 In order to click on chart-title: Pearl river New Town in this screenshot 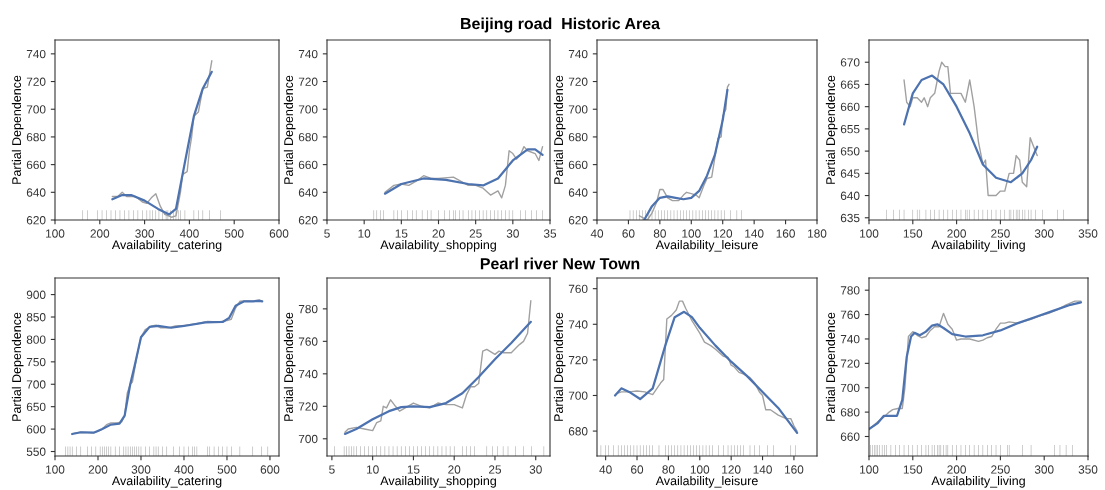, I will do `click(560, 263)`.